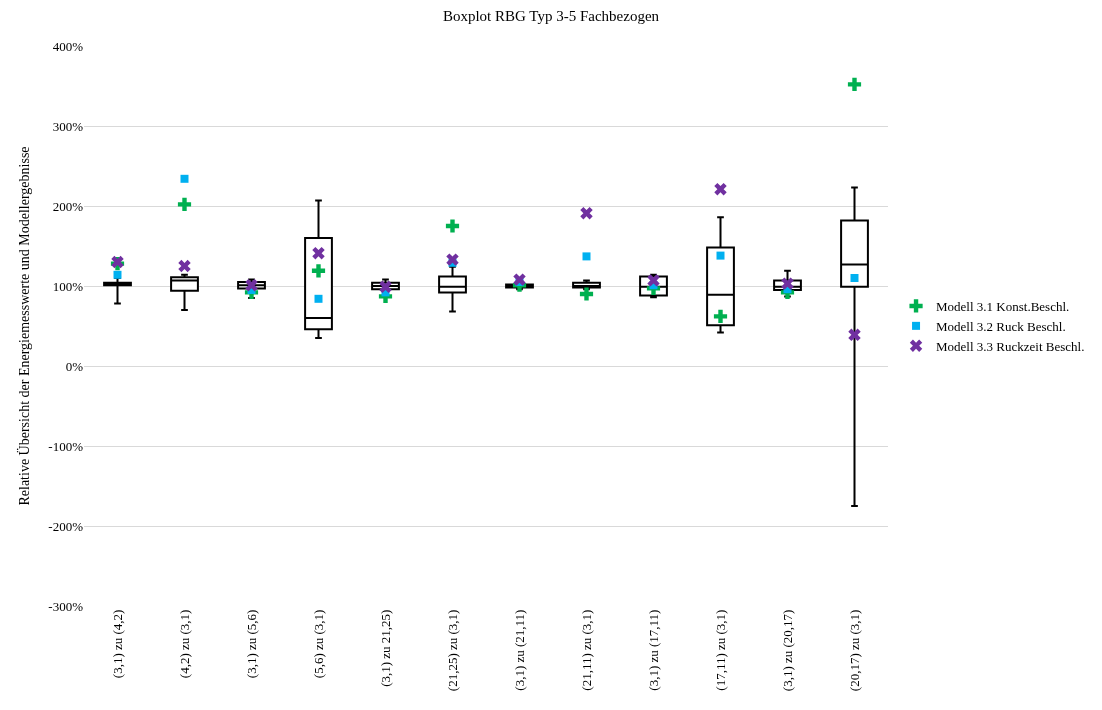 The image size is (1102, 710). What do you see at coordinates (385, 648) in the screenshot?
I see `x-tick-label: (3,1) zu 21,25)` at bounding box center [385, 648].